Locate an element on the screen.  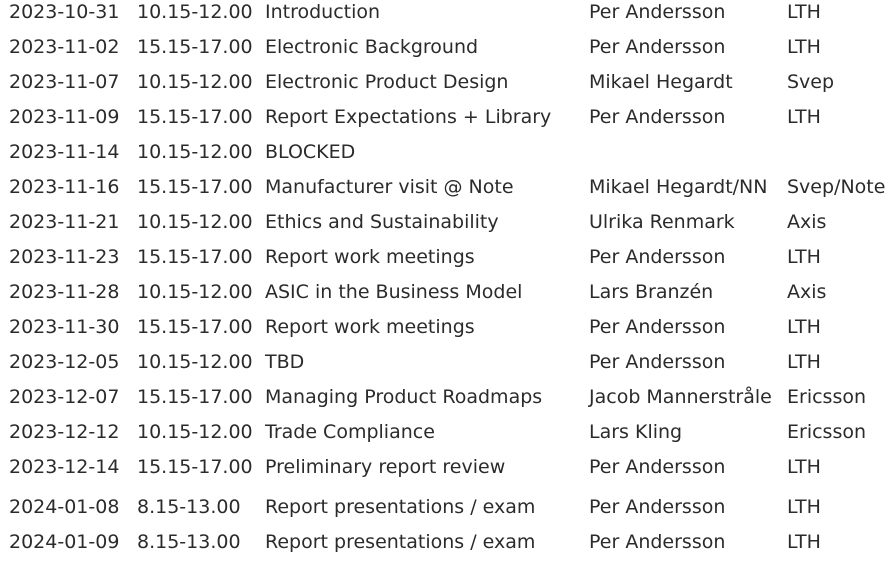
speaker-cell: Lars Branzén is located at coordinates (651, 292).